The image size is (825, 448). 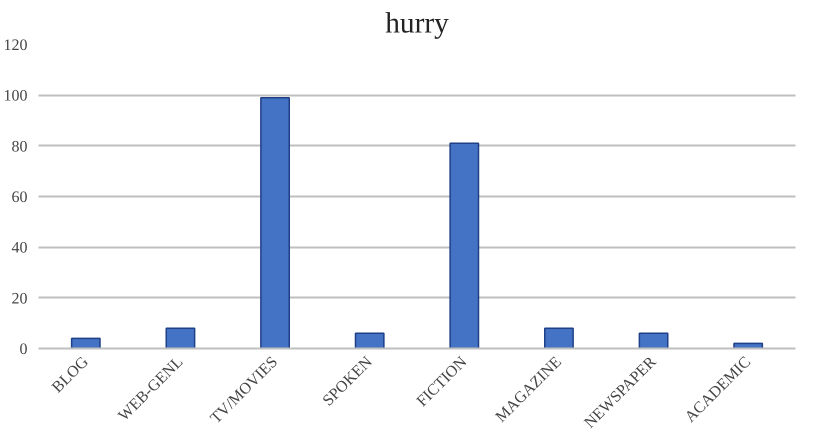 What do you see at coordinates (417, 24) in the screenshot?
I see `chart-title: hurry` at bounding box center [417, 24].